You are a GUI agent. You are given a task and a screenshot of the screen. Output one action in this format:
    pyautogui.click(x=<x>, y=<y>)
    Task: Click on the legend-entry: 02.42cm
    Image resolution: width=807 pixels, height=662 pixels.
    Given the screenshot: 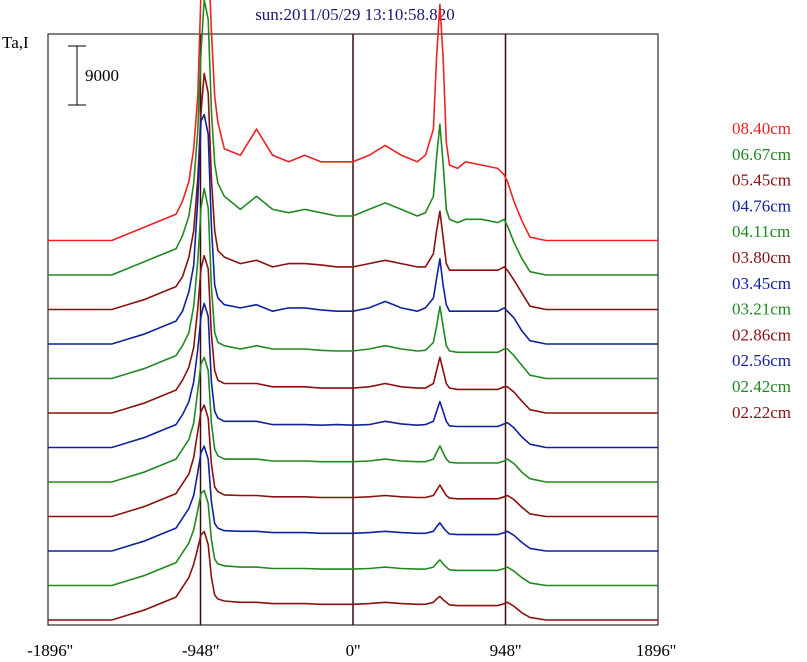 What is the action you would take?
    pyautogui.click(x=761, y=386)
    